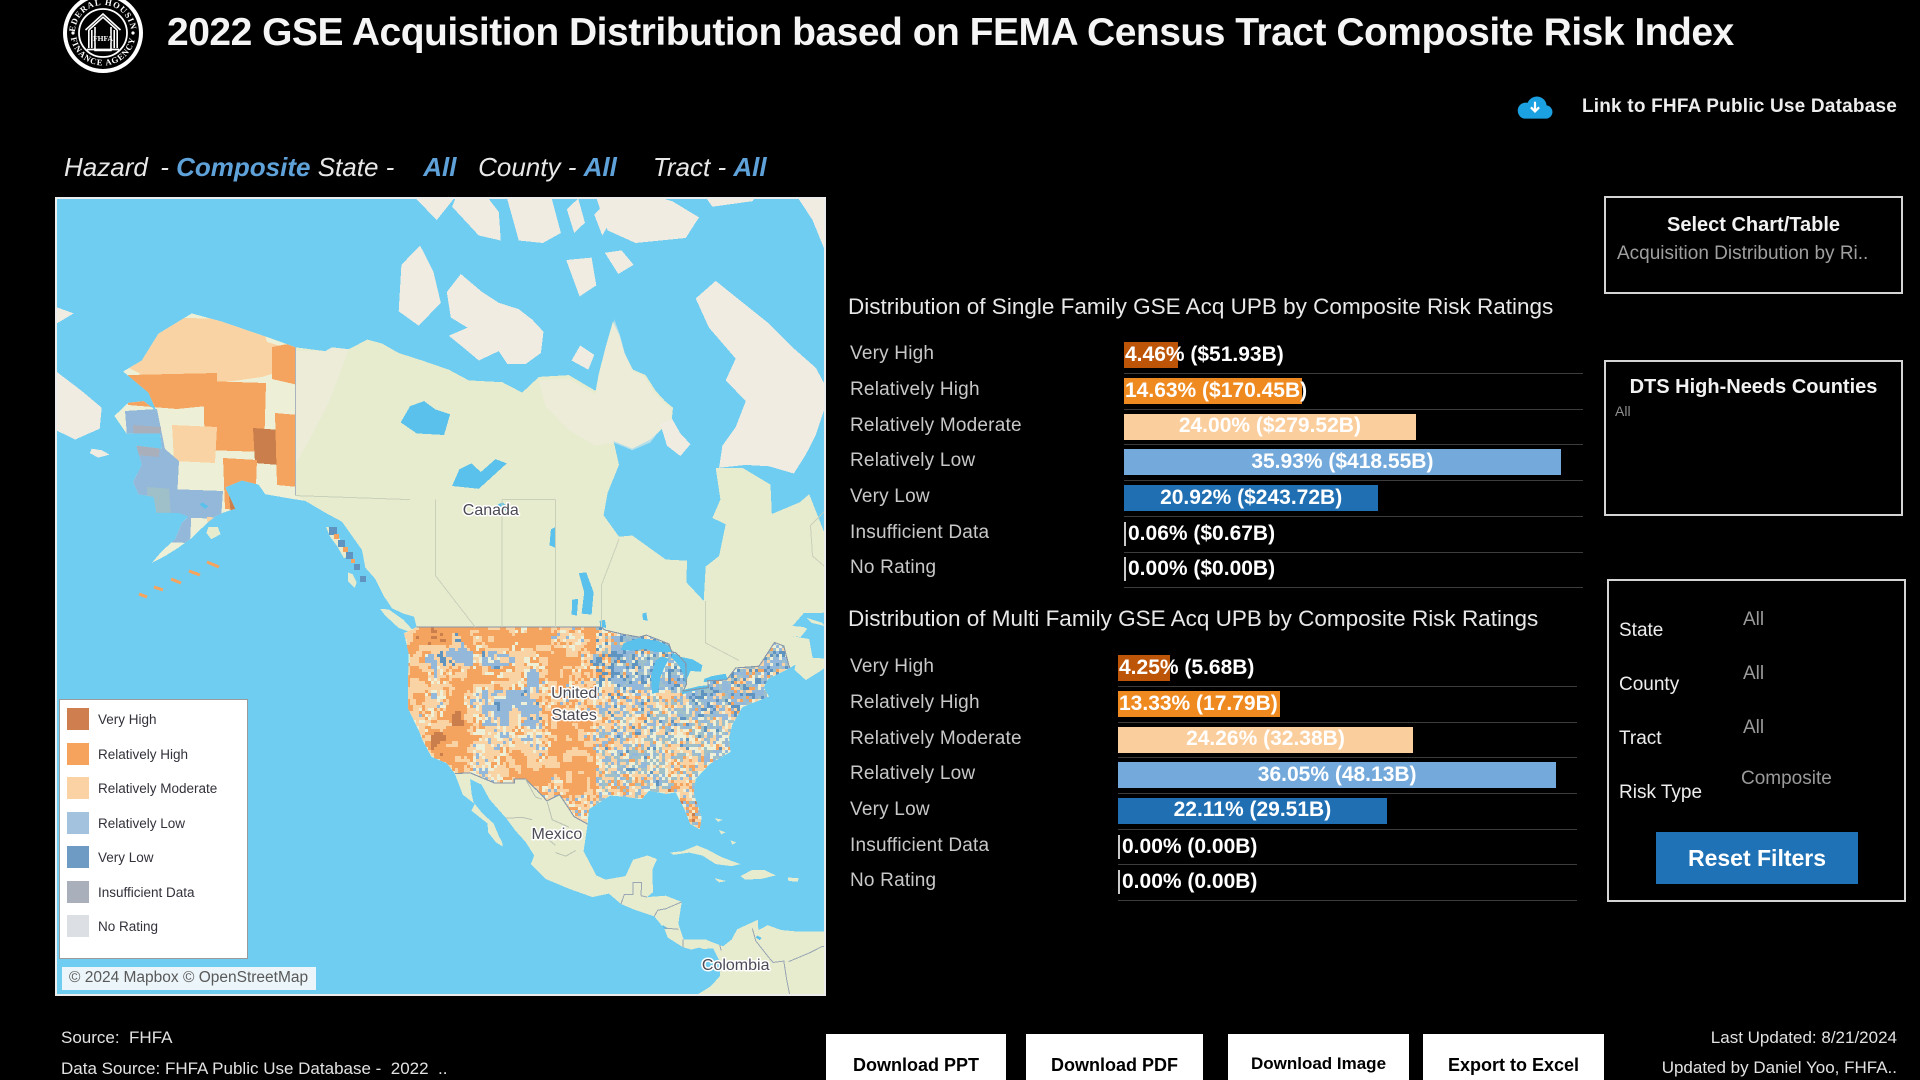 This screenshot has height=1080, width=1920. Describe the element at coordinates (491, 510) in the screenshot. I see `svg-text: Canada` at that location.